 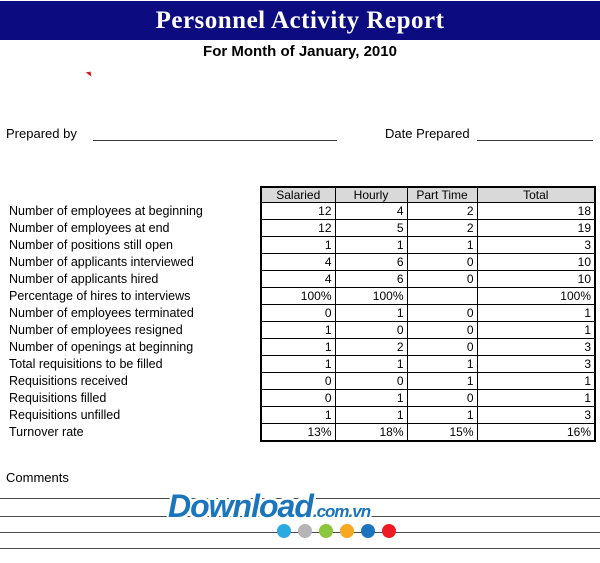 What do you see at coordinates (133, 195) in the screenshot?
I see `header-spacer-cell` at bounding box center [133, 195].